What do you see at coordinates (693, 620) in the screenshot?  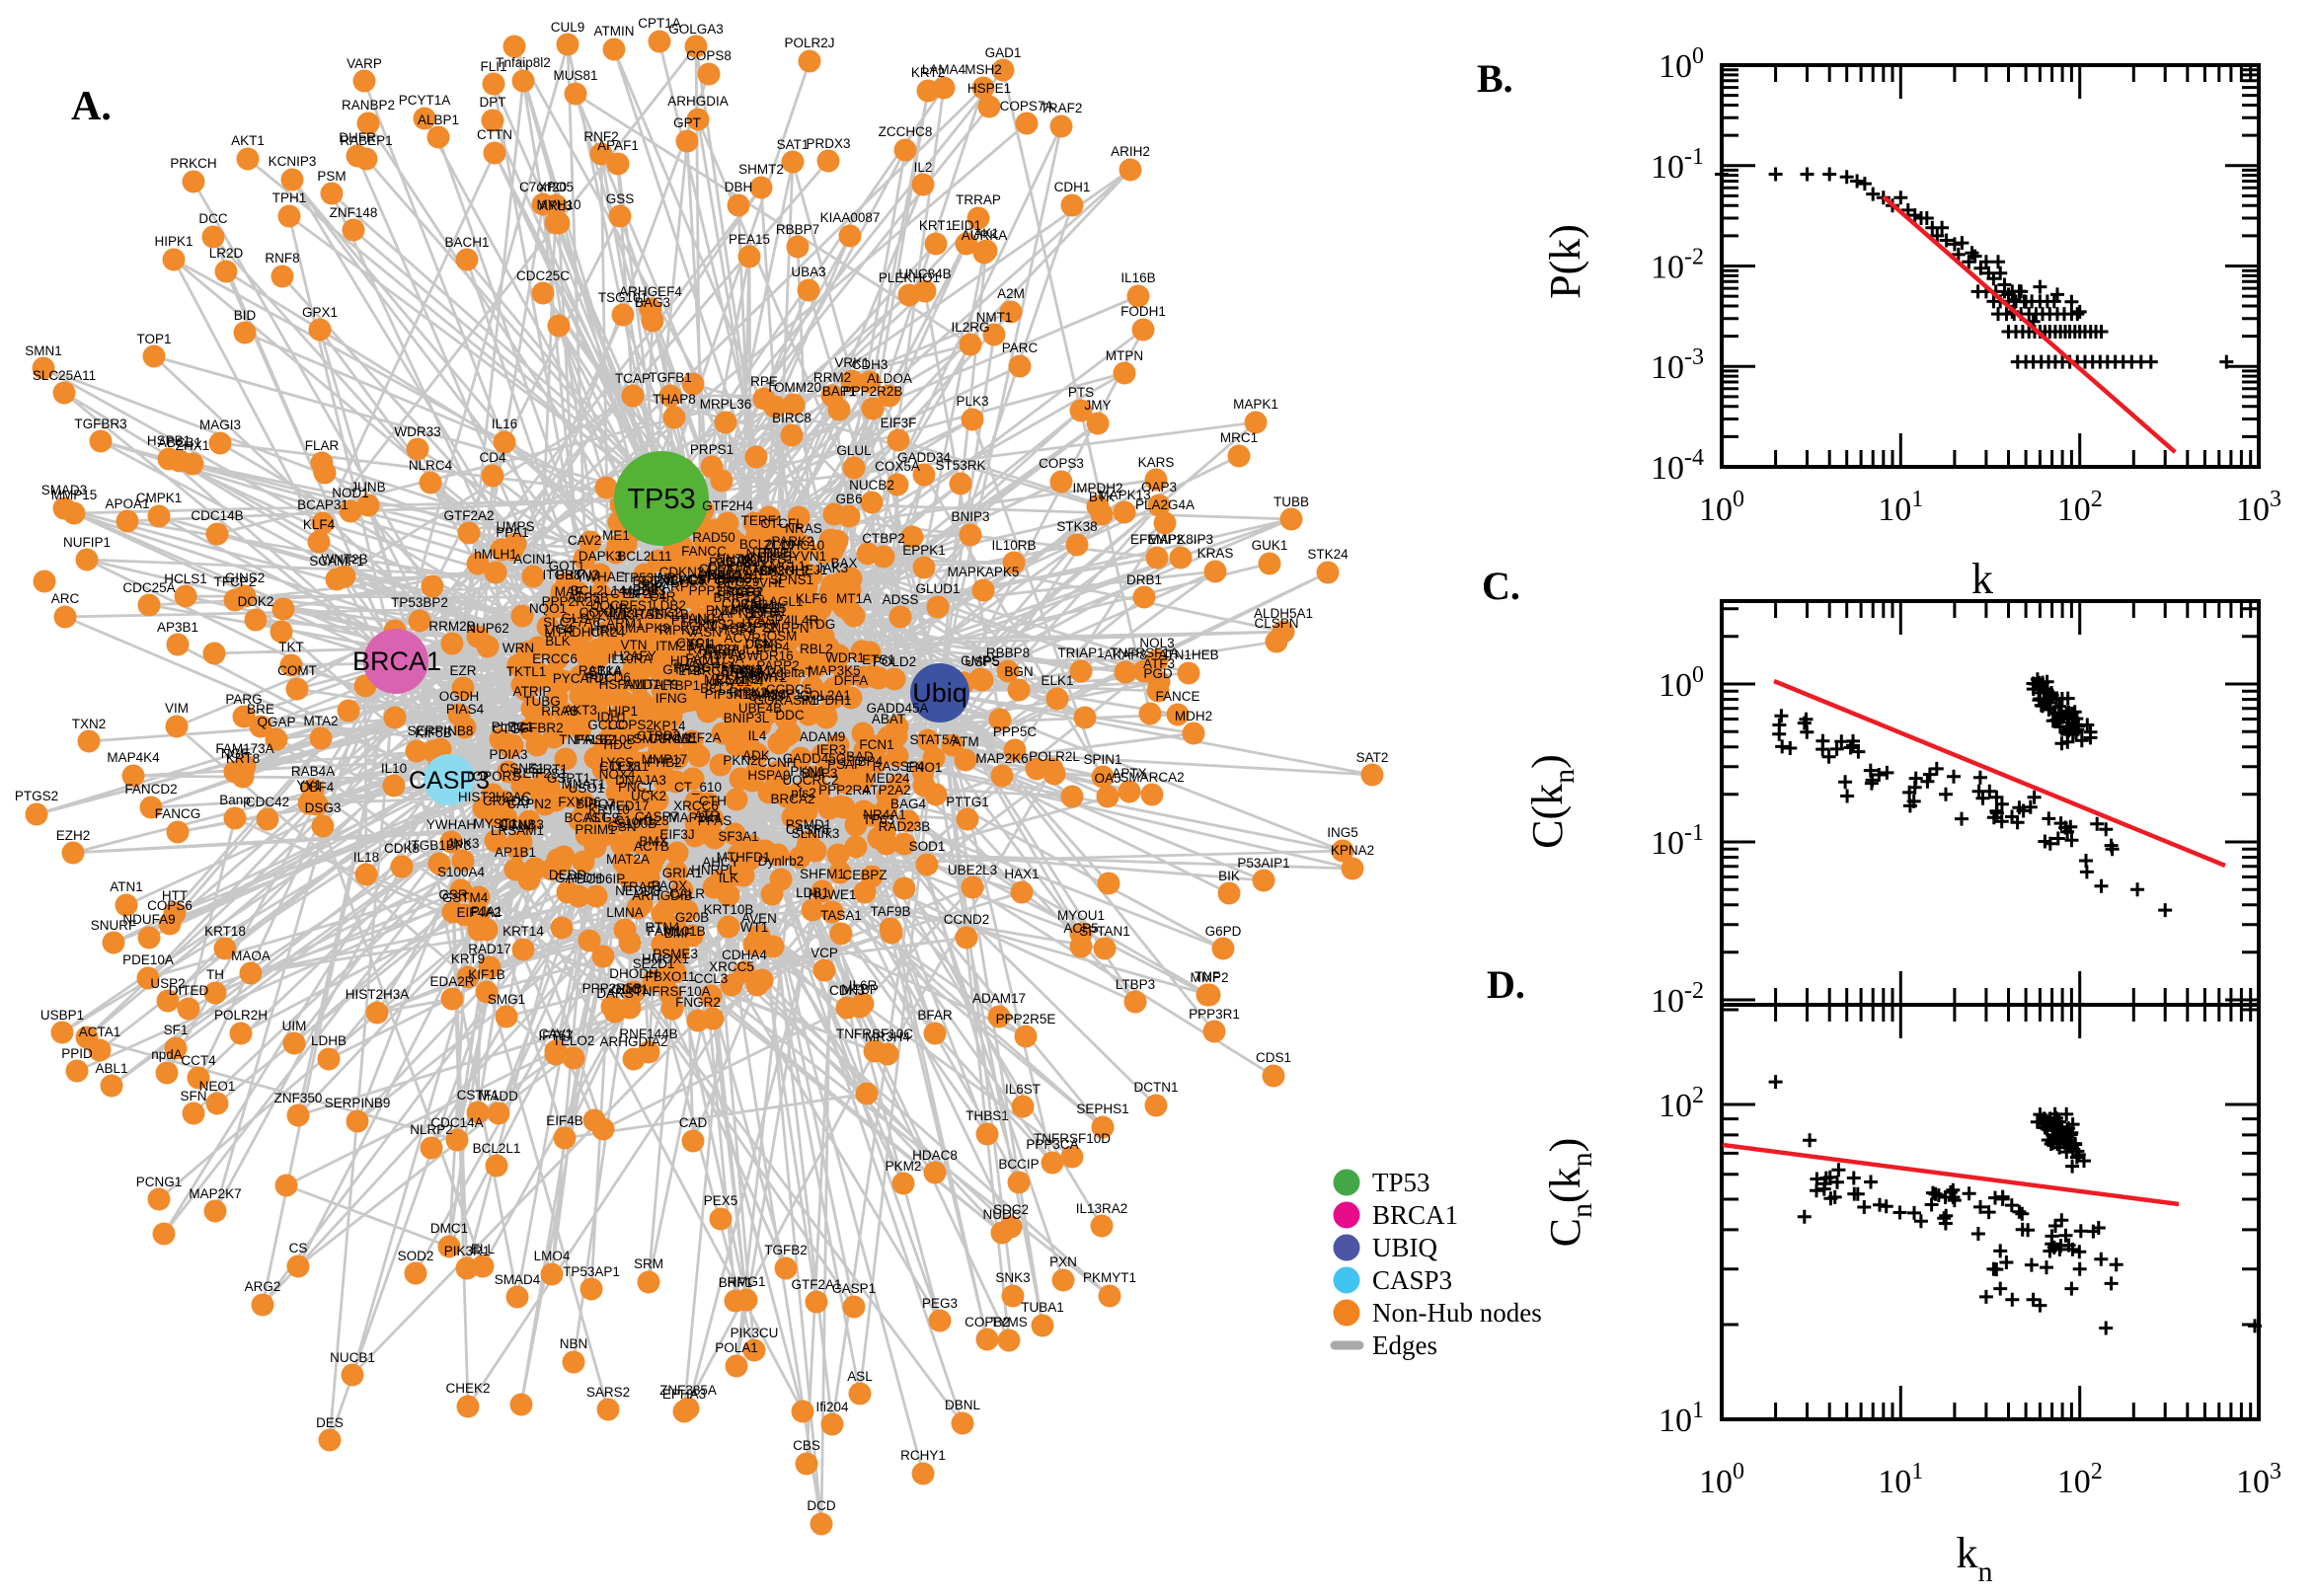 I see `svg-text: PTHLH` at bounding box center [693, 620].